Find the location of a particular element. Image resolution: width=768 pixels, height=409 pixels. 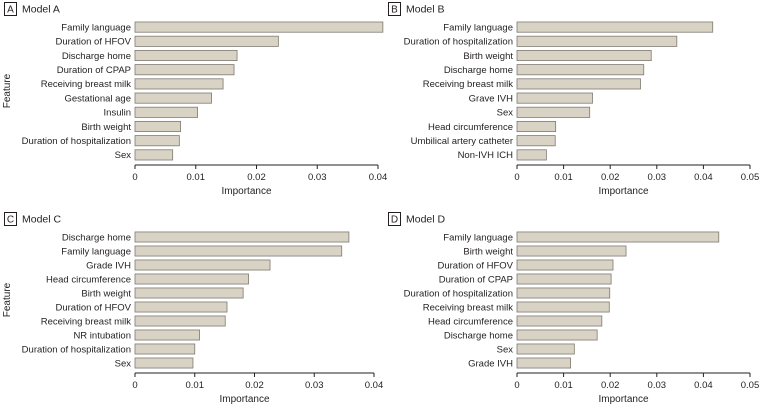

category-label: NR intubation is located at coordinates (102, 335).